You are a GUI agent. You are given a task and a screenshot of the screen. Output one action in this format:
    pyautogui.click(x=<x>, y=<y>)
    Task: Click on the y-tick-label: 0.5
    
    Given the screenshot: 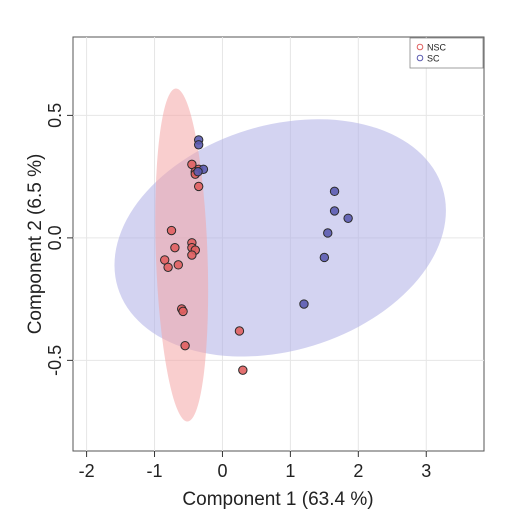 What is the action you would take?
    pyautogui.click(x=55, y=115)
    